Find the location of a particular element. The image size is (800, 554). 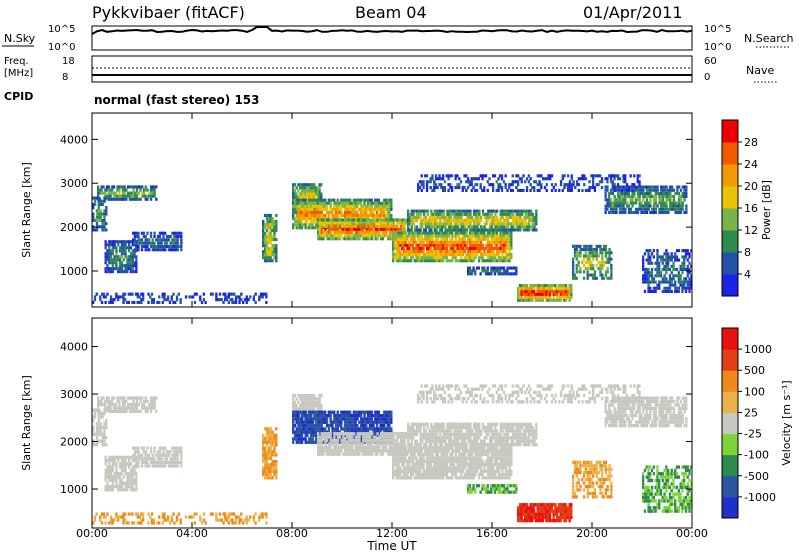

freq-left-tick-bottom: 8 is located at coordinates (65, 77).